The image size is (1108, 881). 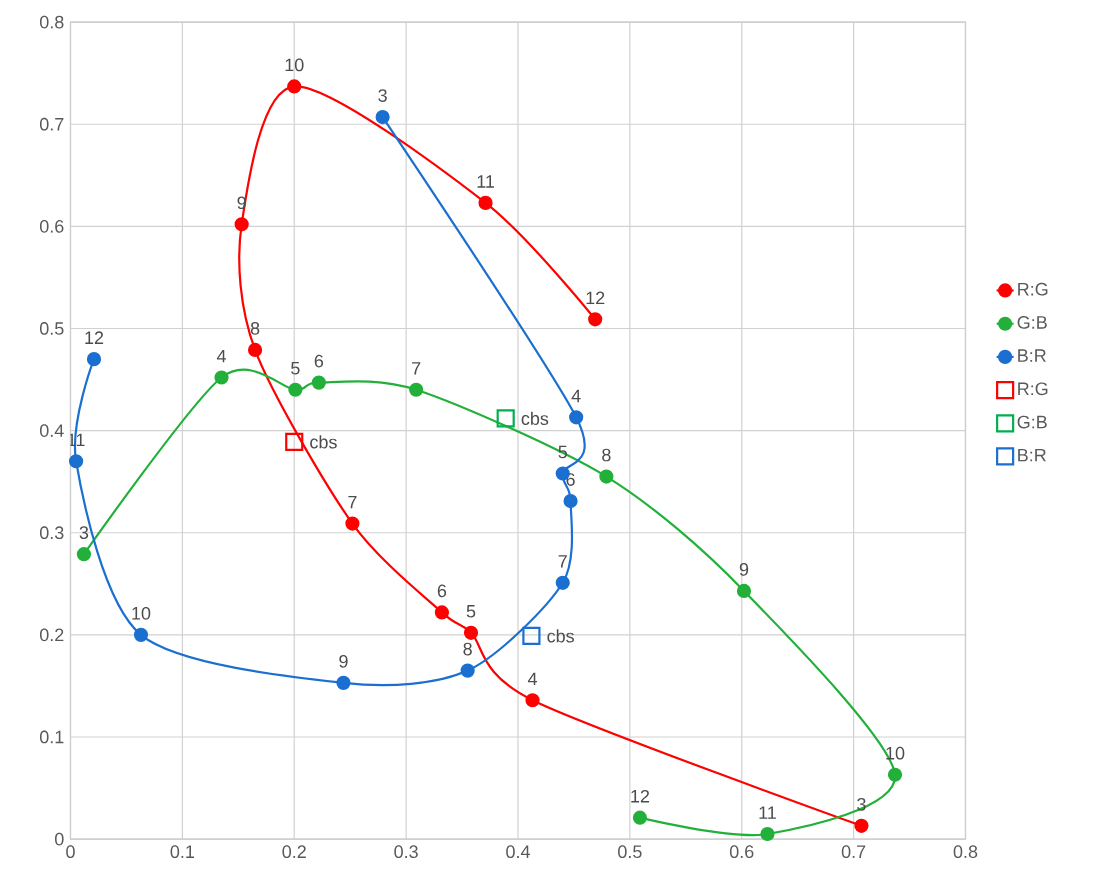 I want to click on y-tick-label: 0.5, so click(x=51, y=328).